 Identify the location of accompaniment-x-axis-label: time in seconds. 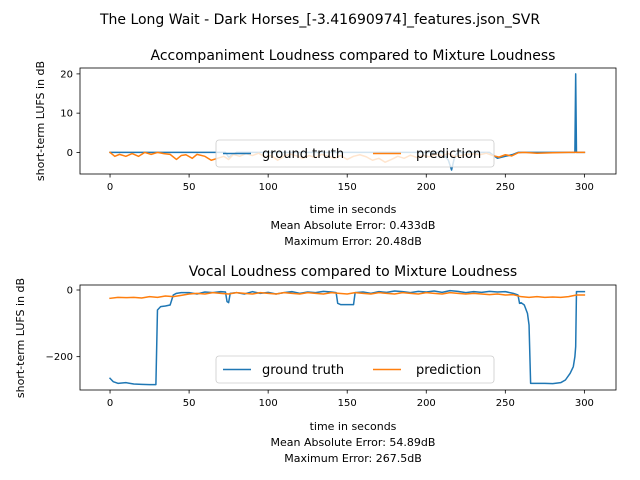
(353, 209).